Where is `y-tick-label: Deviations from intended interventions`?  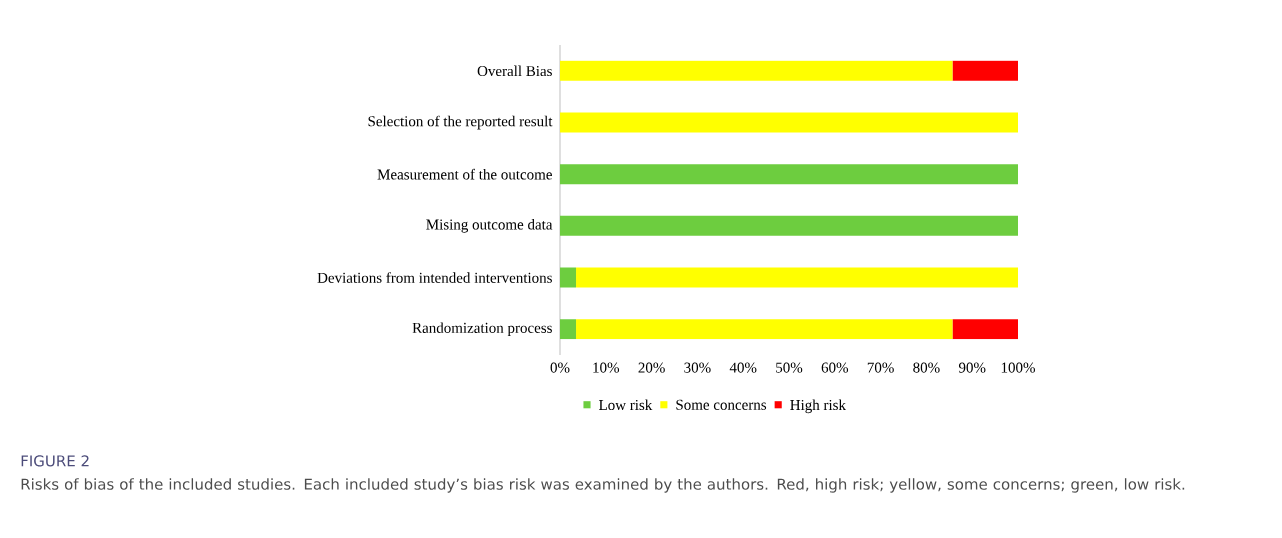 y-tick-label: Deviations from intended interventions is located at coordinates (434, 277).